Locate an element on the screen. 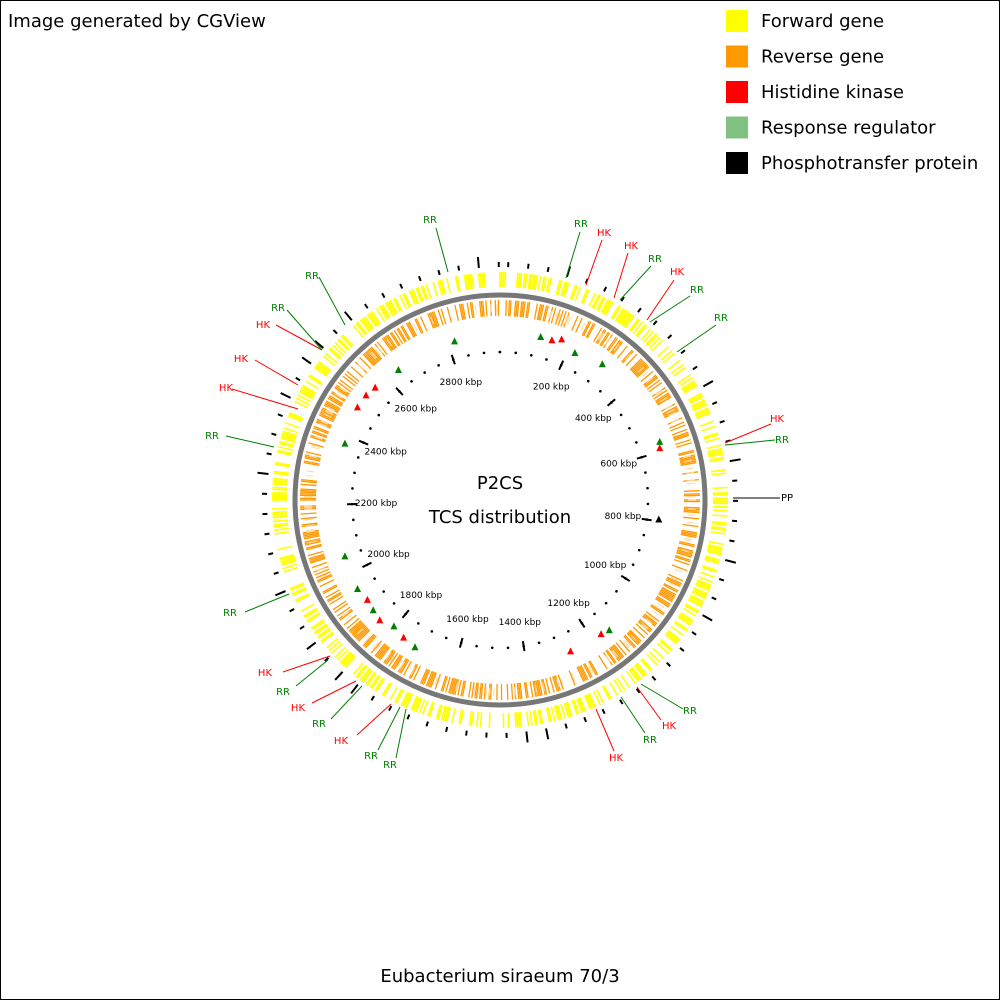 This screenshot has width=1000, height=1000. scale-label: 600 kbp is located at coordinates (618, 465).